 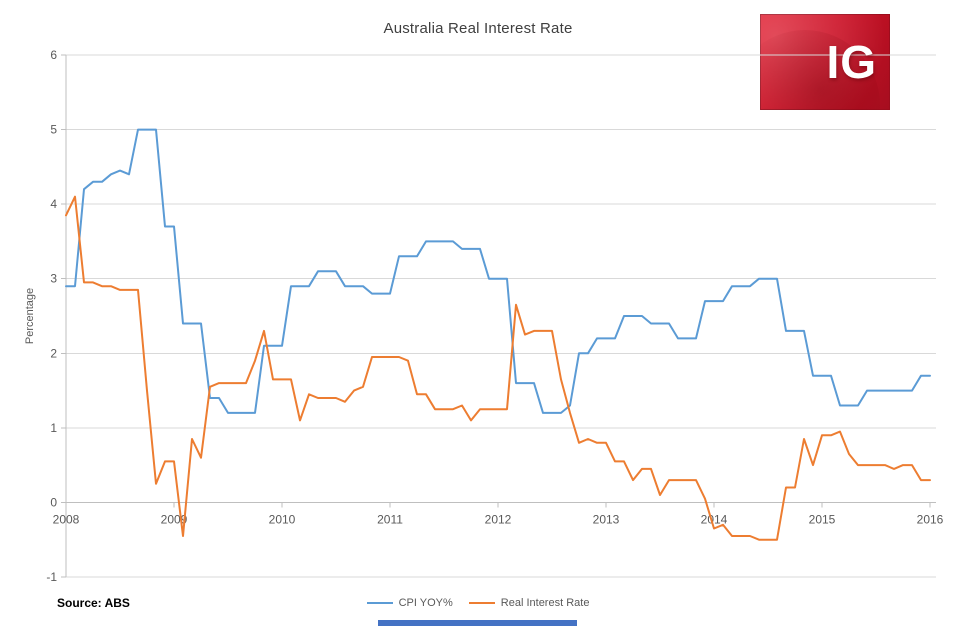 I want to click on bottom-blue-bar, so click(x=477, y=623).